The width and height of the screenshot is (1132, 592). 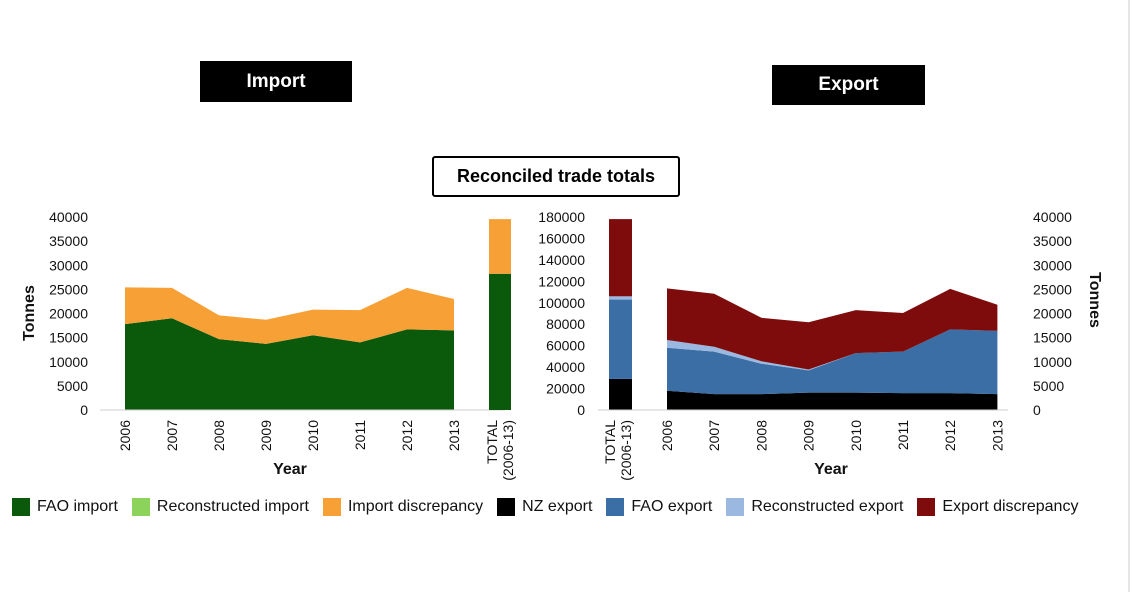 I want to click on page-edge, so click(x=1129, y=296).